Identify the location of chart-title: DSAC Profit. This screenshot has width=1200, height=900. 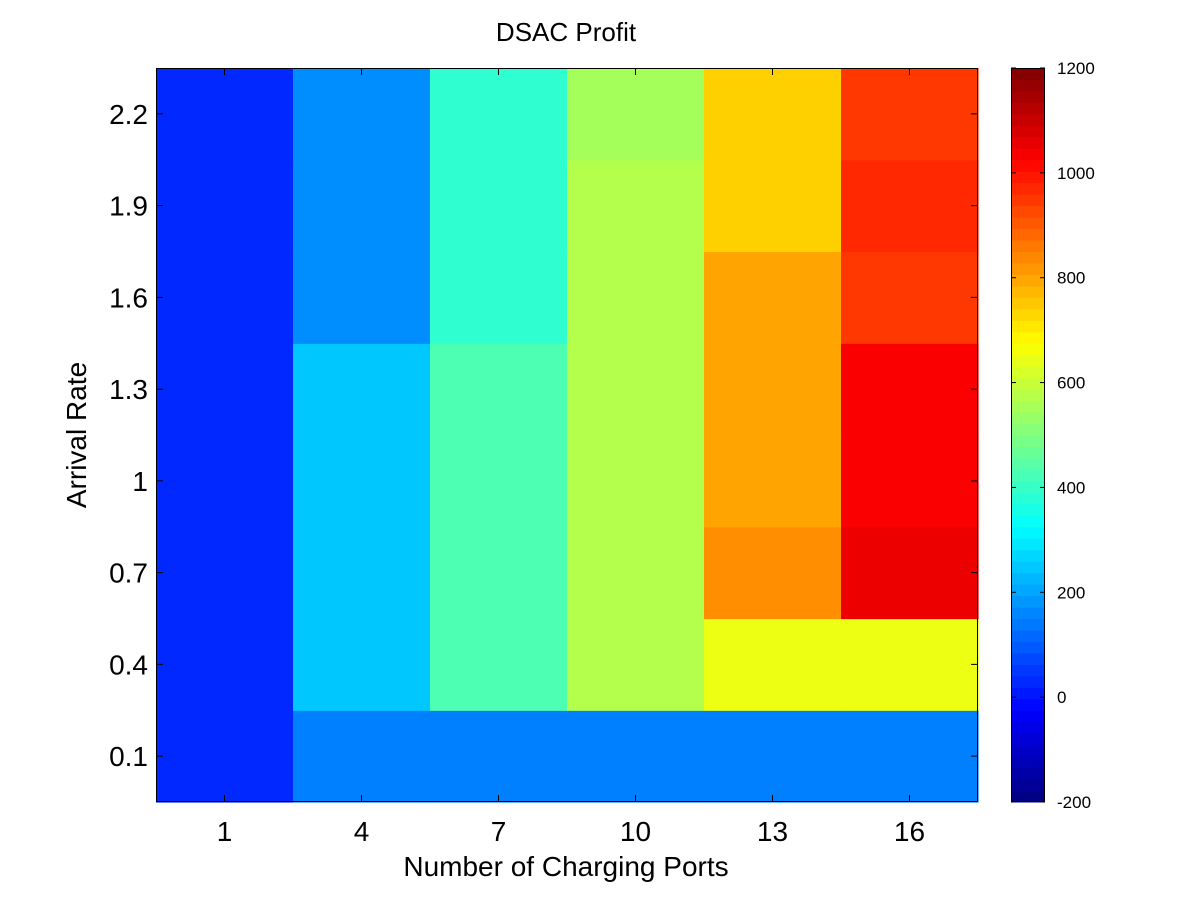
(566, 32).